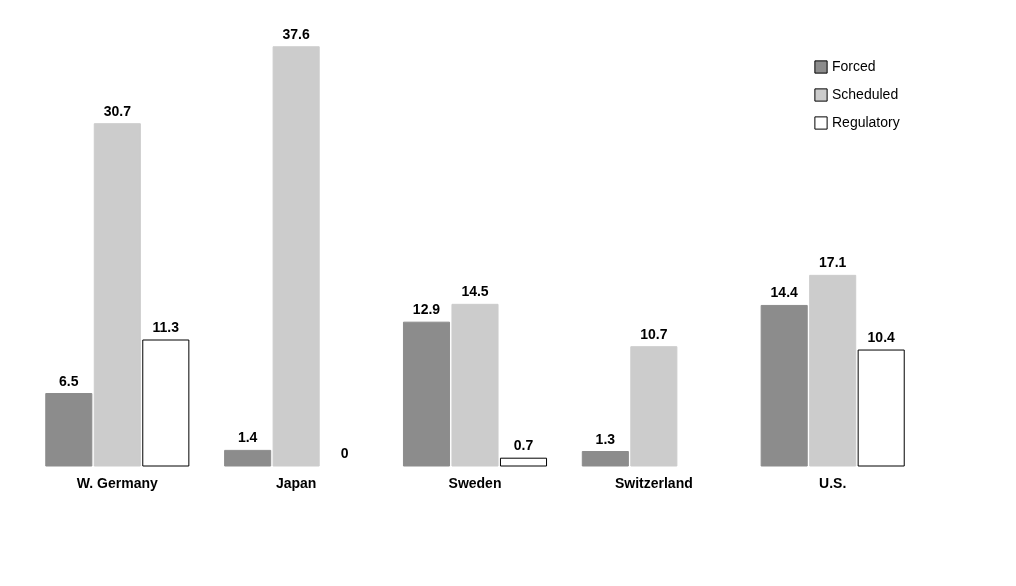  What do you see at coordinates (296, 482) in the screenshot?
I see `x-tick-label: Japan` at bounding box center [296, 482].